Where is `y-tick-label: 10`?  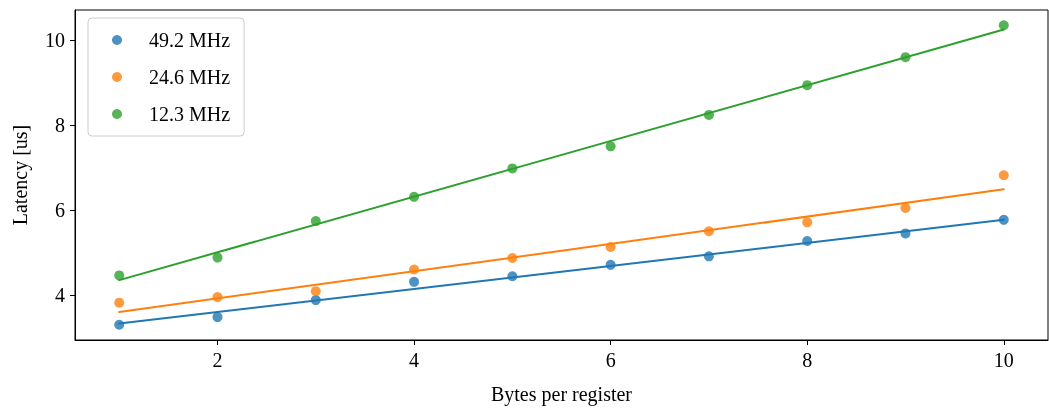
y-tick-label: 10 is located at coordinates (55, 40).